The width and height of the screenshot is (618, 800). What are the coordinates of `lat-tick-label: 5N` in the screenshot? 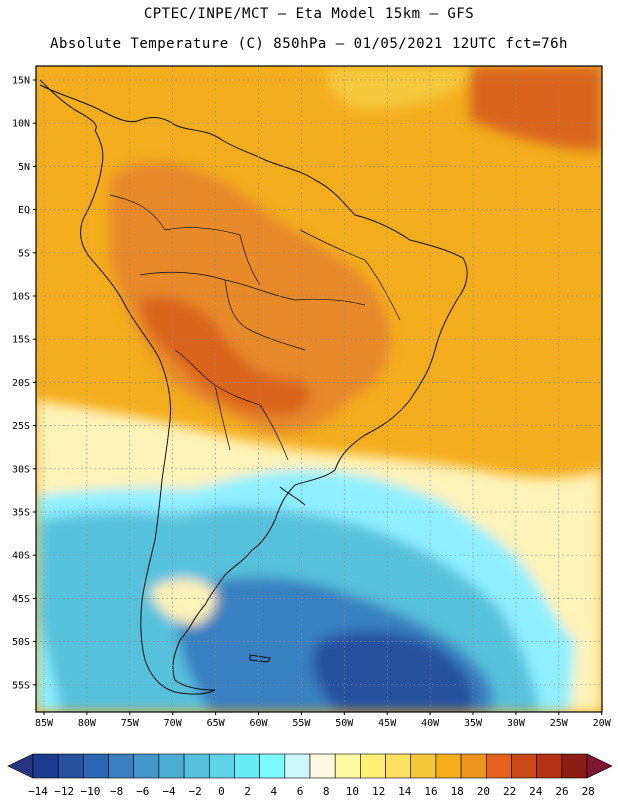 It's located at (24, 167).